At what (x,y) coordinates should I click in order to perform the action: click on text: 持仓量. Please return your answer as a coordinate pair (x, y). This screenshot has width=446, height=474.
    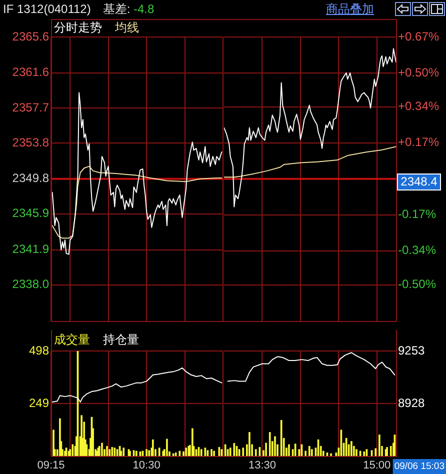
    Looking at the image, I should click on (121, 339).